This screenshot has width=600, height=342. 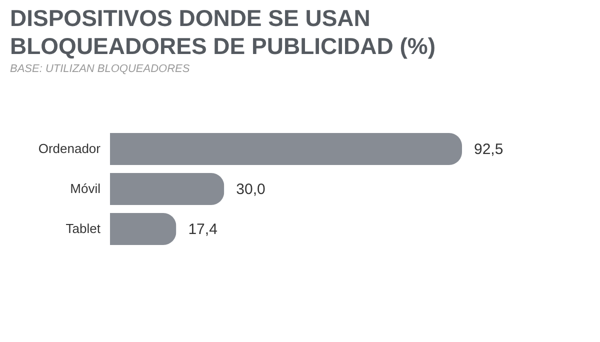 I want to click on y-tick-label: Ordenador, so click(x=70, y=148).